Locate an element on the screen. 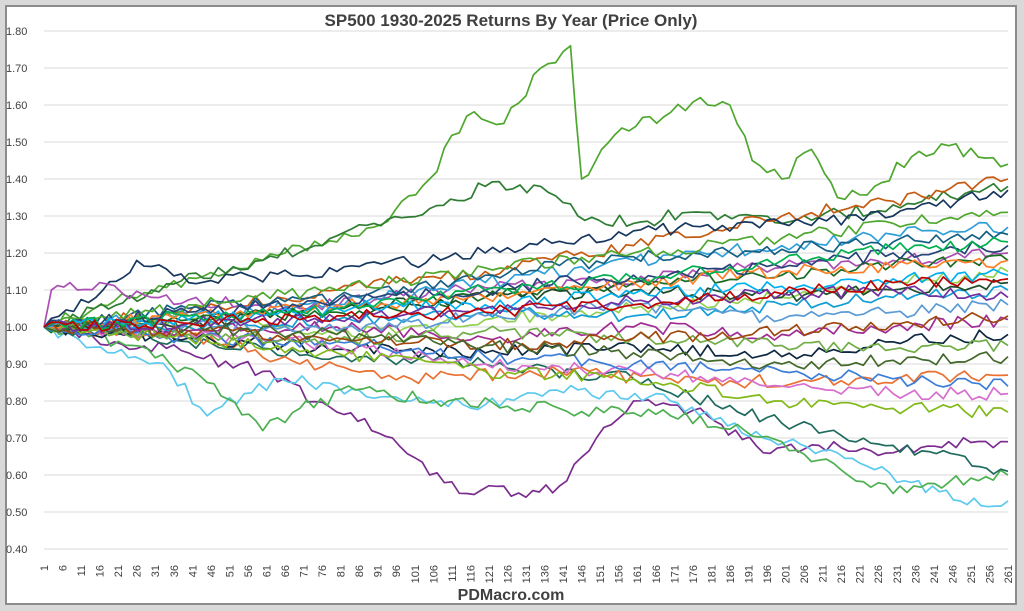 The height and width of the screenshot is (611, 1024). x-tick-label: 146 is located at coordinates (583, 574).